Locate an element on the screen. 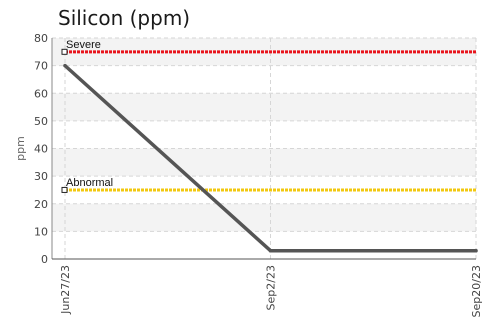 This screenshot has width=491, height=320. y-tick-label: 50 is located at coordinates (41, 121).